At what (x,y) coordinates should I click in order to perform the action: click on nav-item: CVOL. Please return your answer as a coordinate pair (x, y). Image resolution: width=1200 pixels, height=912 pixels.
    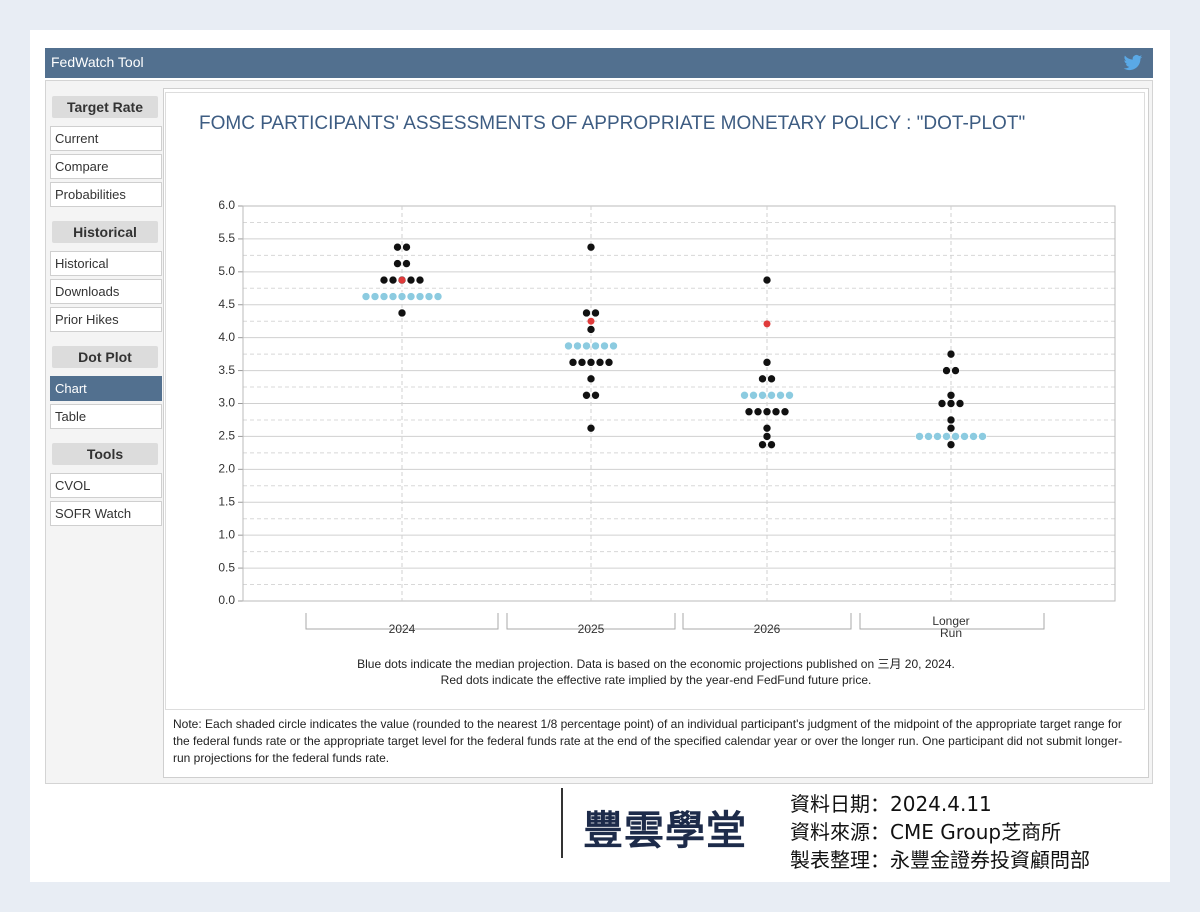
    Looking at the image, I should click on (106, 485).